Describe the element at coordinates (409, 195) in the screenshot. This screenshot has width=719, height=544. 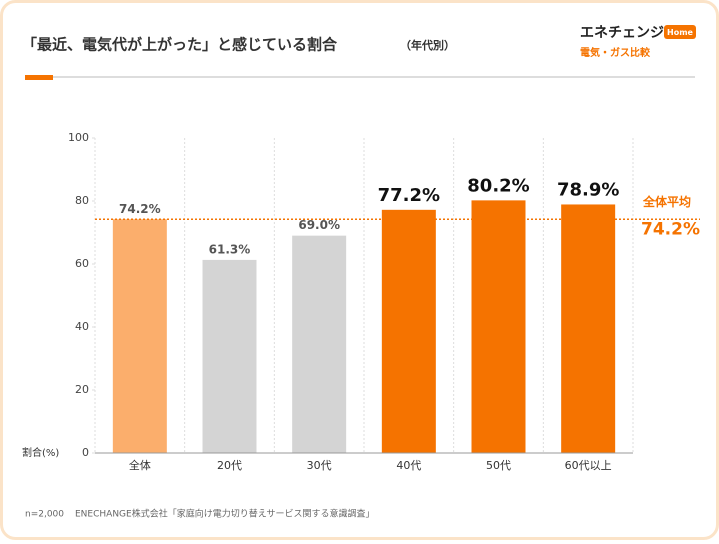
I see `value-label: 77.2%` at that location.